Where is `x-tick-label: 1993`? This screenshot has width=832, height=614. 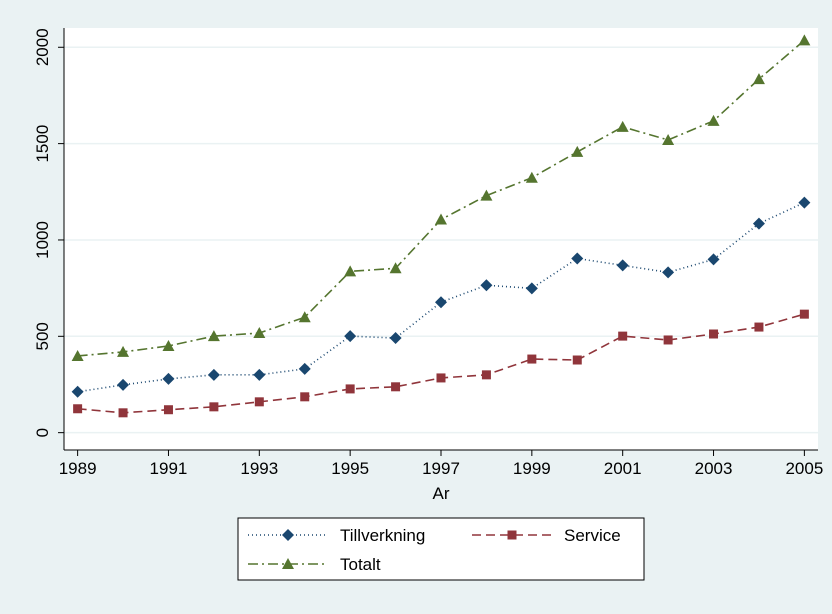 x-tick-label: 1993 is located at coordinates (259, 468).